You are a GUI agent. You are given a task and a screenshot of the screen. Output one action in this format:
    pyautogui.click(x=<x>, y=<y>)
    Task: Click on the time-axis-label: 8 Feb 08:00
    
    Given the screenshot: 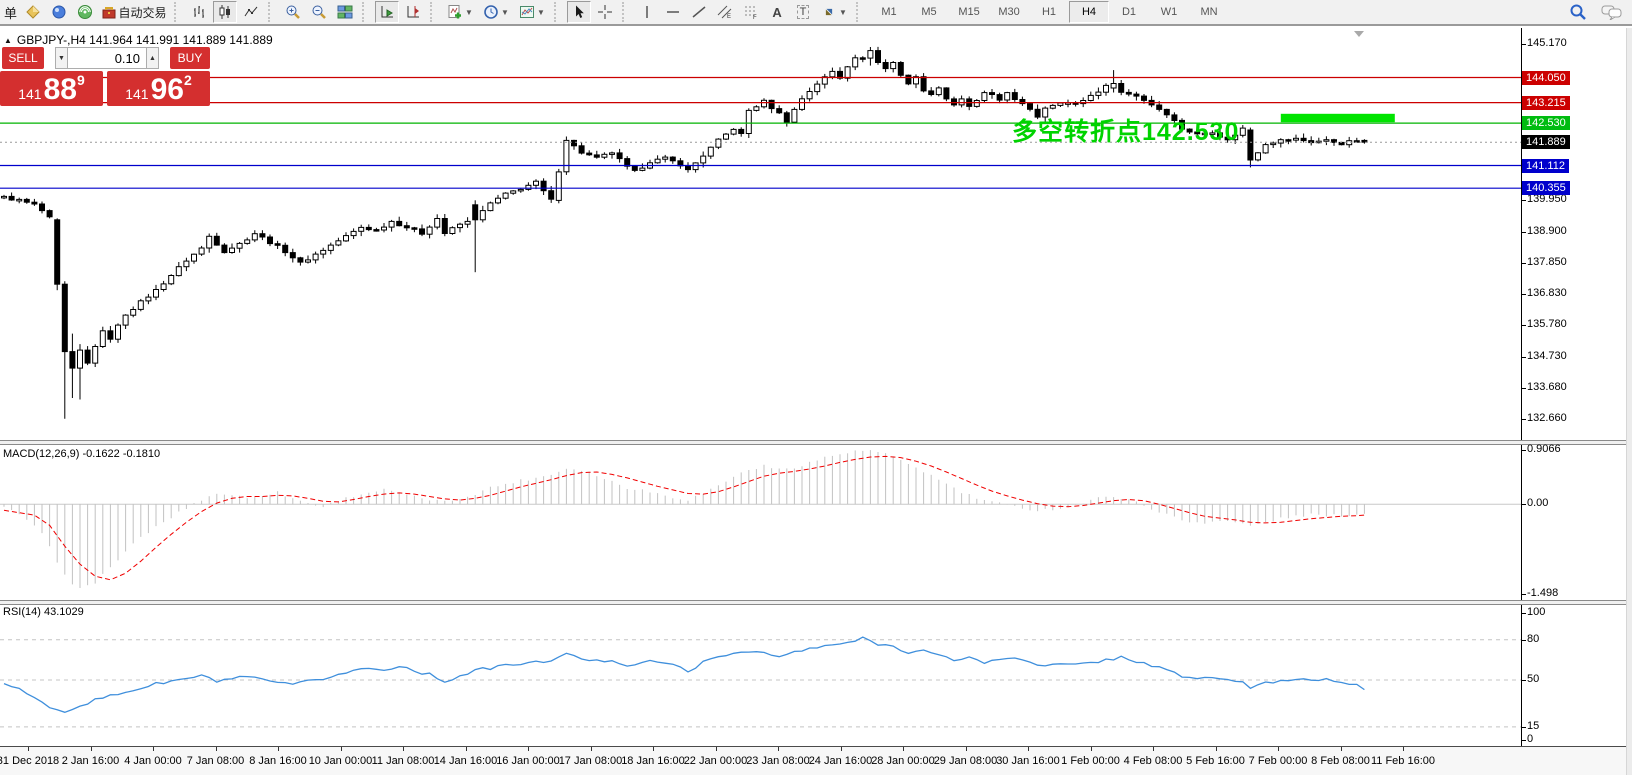 What is the action you would take?
    pyautogui.click(x=1340, y=761)
    